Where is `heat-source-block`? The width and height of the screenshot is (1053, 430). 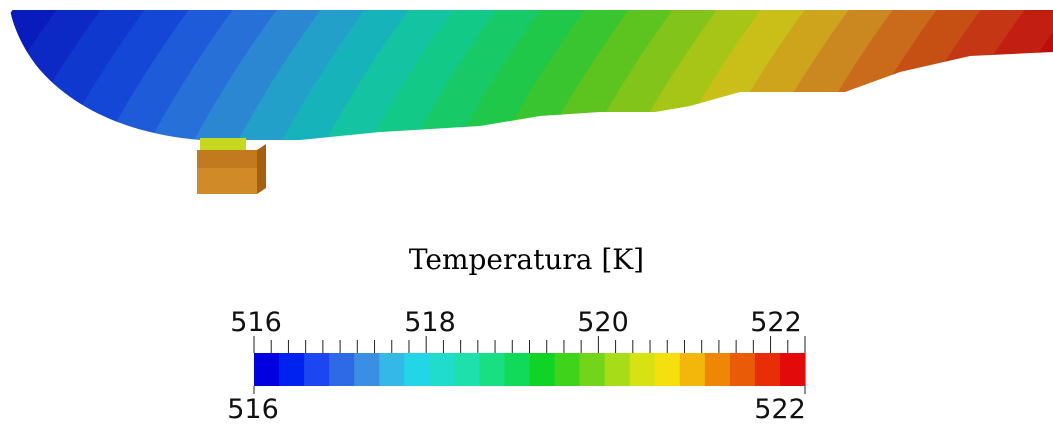 heat-source-block is located at coordinates (231, 166).